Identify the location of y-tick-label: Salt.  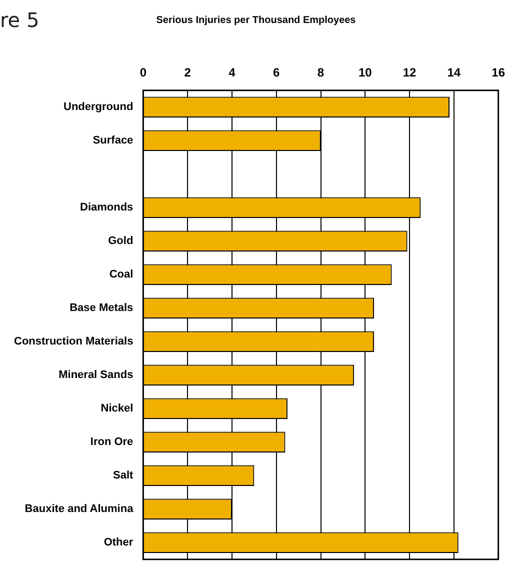
(123, 476).